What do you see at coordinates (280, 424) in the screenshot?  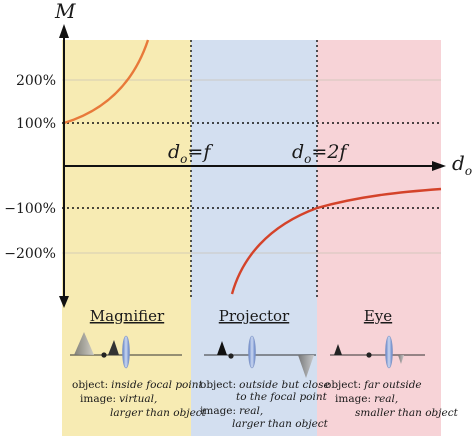 I see `projector-image-desc-2: larger than object` at bounding box center [280, 424].